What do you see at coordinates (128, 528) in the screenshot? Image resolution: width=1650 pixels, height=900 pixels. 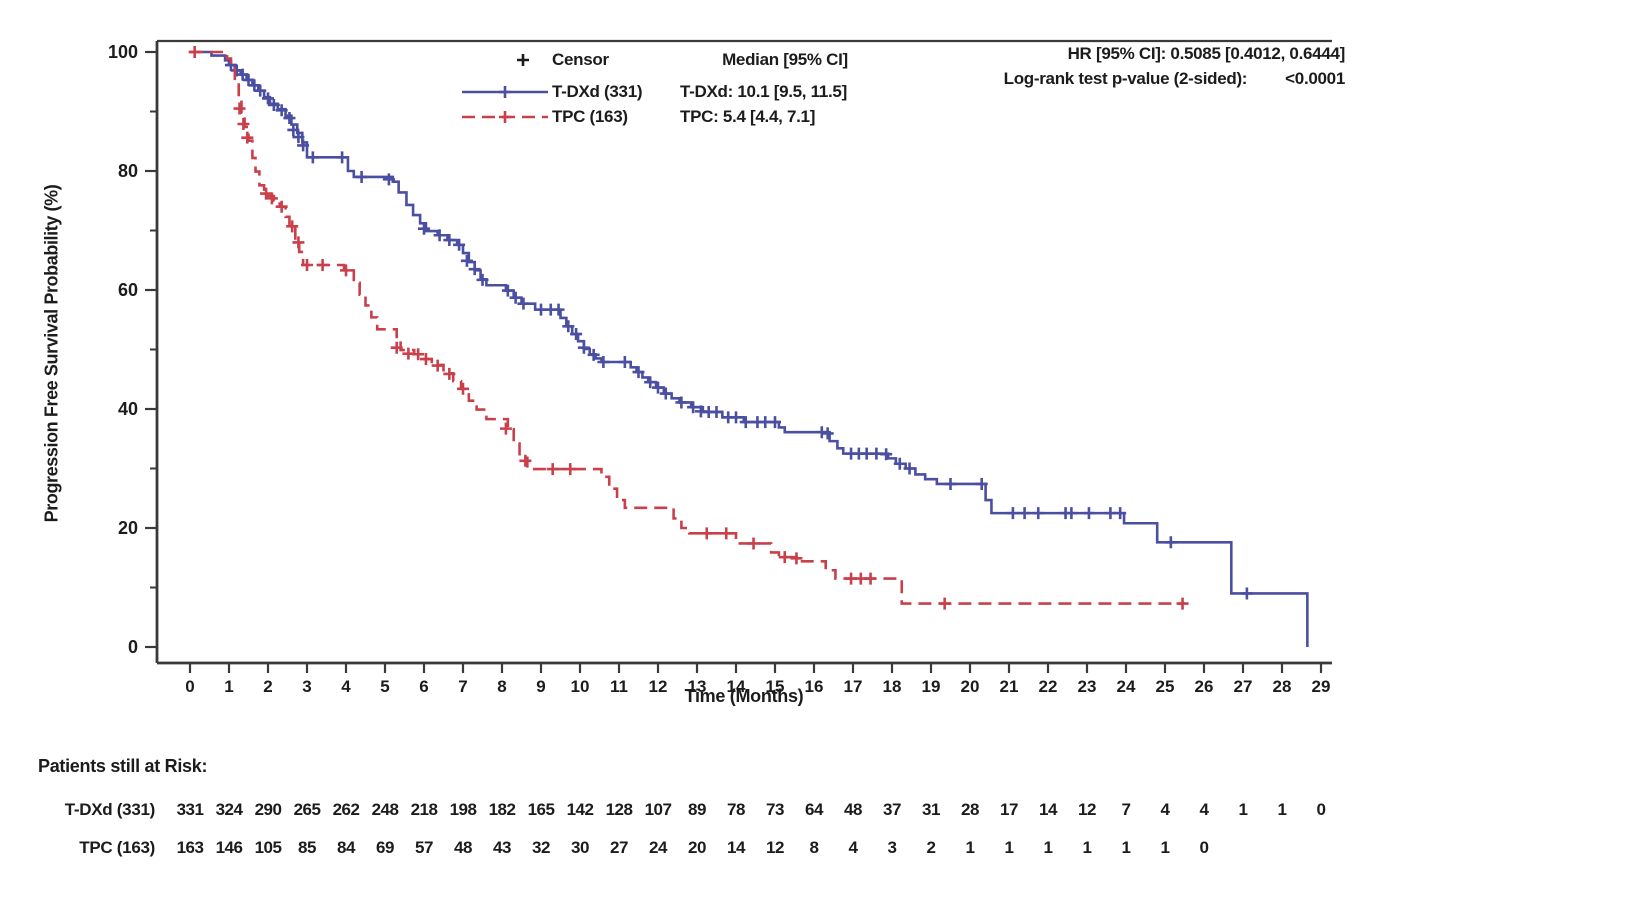 I see `y-tick-label: 20` at bounding box center [128, 528].